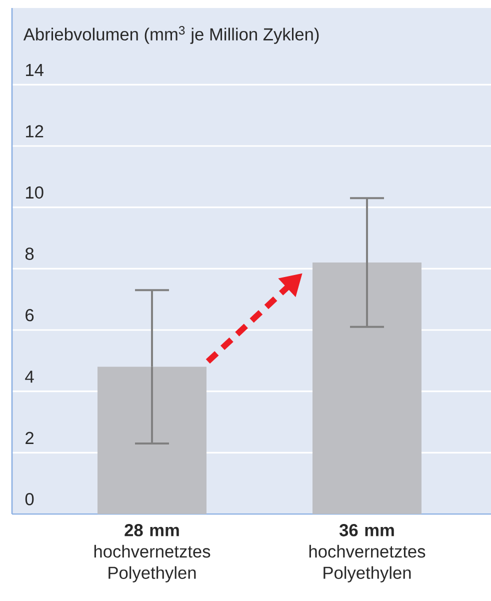  What do you see at coordinates (29, 499) in the screenshot?
I see `y-tick-label: 0` at bounding box center [29, 499].